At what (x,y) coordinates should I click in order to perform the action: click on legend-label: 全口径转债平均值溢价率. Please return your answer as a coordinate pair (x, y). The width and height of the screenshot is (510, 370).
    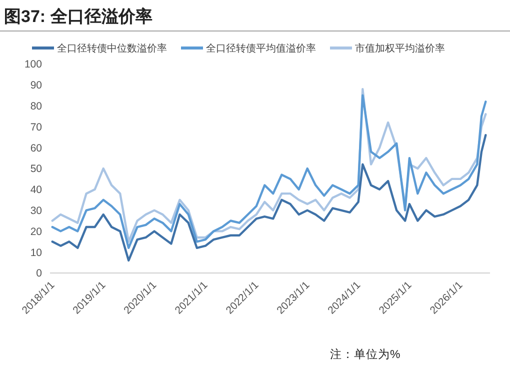
    Looking at the image, I should click on (261, 48).